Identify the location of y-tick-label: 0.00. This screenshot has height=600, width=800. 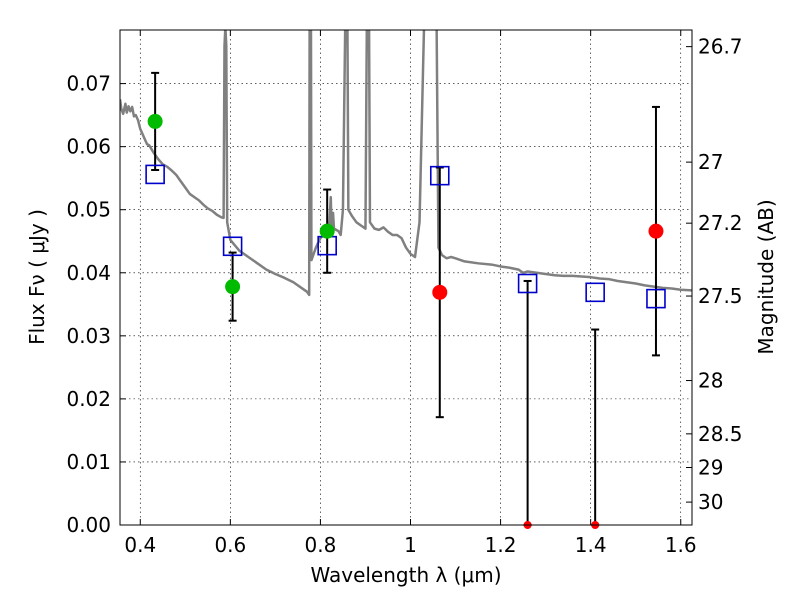
(88, 525).